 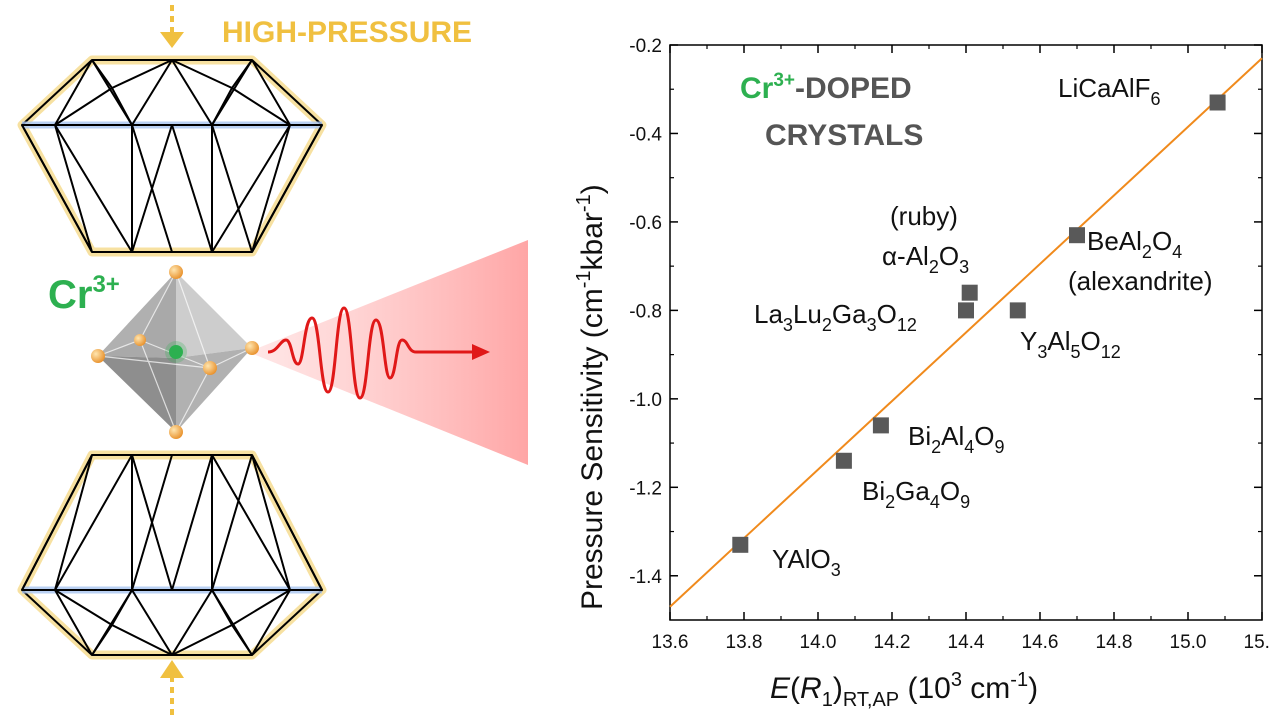 What do you see at coordinates (645, 488) in the screenshot?
I see `y-tick-label: -1.2` at bounding box center [645, 488].